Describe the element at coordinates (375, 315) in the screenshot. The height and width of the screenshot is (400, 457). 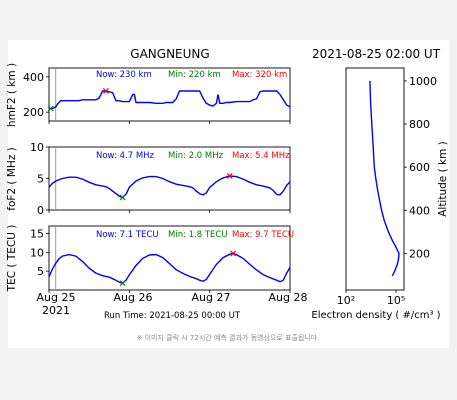
I see `profile-x-axis-label: Electron density ( #/cm³ )` at that location.